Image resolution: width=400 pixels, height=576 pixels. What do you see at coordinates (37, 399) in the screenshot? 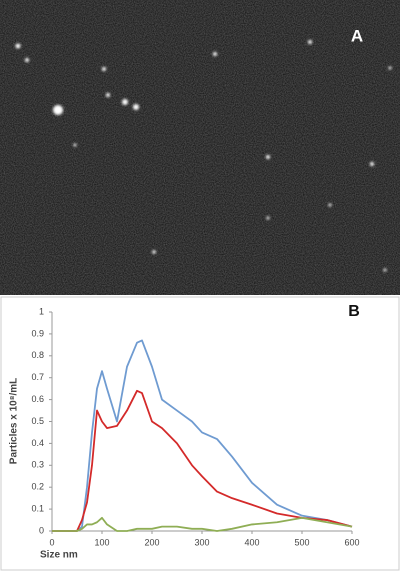
I see `y-tick-label: 0.6` at bounding box center [37, 399].